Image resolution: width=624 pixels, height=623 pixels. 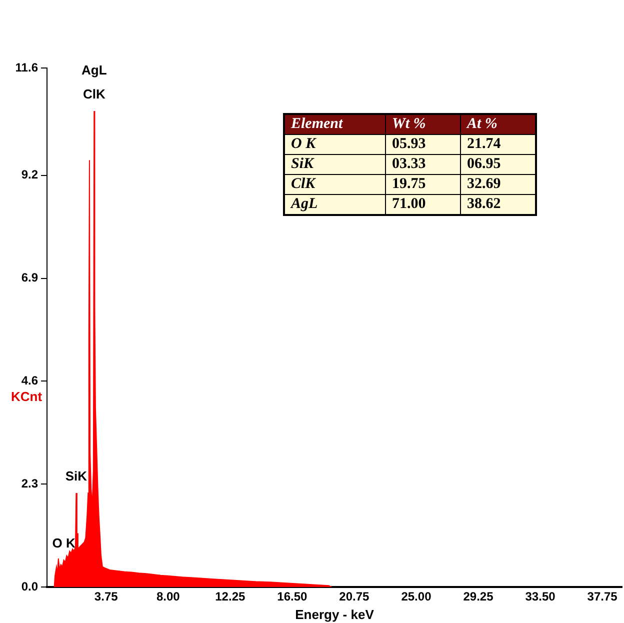 What do you see at coordinates (334, 614) in the screenshot?
I see `x-axis-title: Energy - keV` at bounding box center [334, 614].